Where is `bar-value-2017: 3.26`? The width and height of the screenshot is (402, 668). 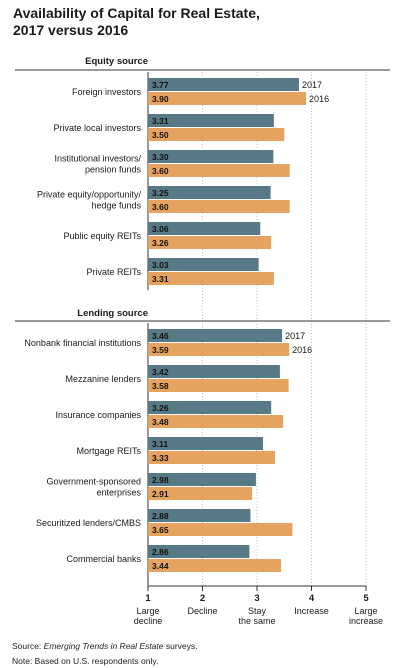 bar-value-2017: 3.26 is located at coordinates (160, 408).